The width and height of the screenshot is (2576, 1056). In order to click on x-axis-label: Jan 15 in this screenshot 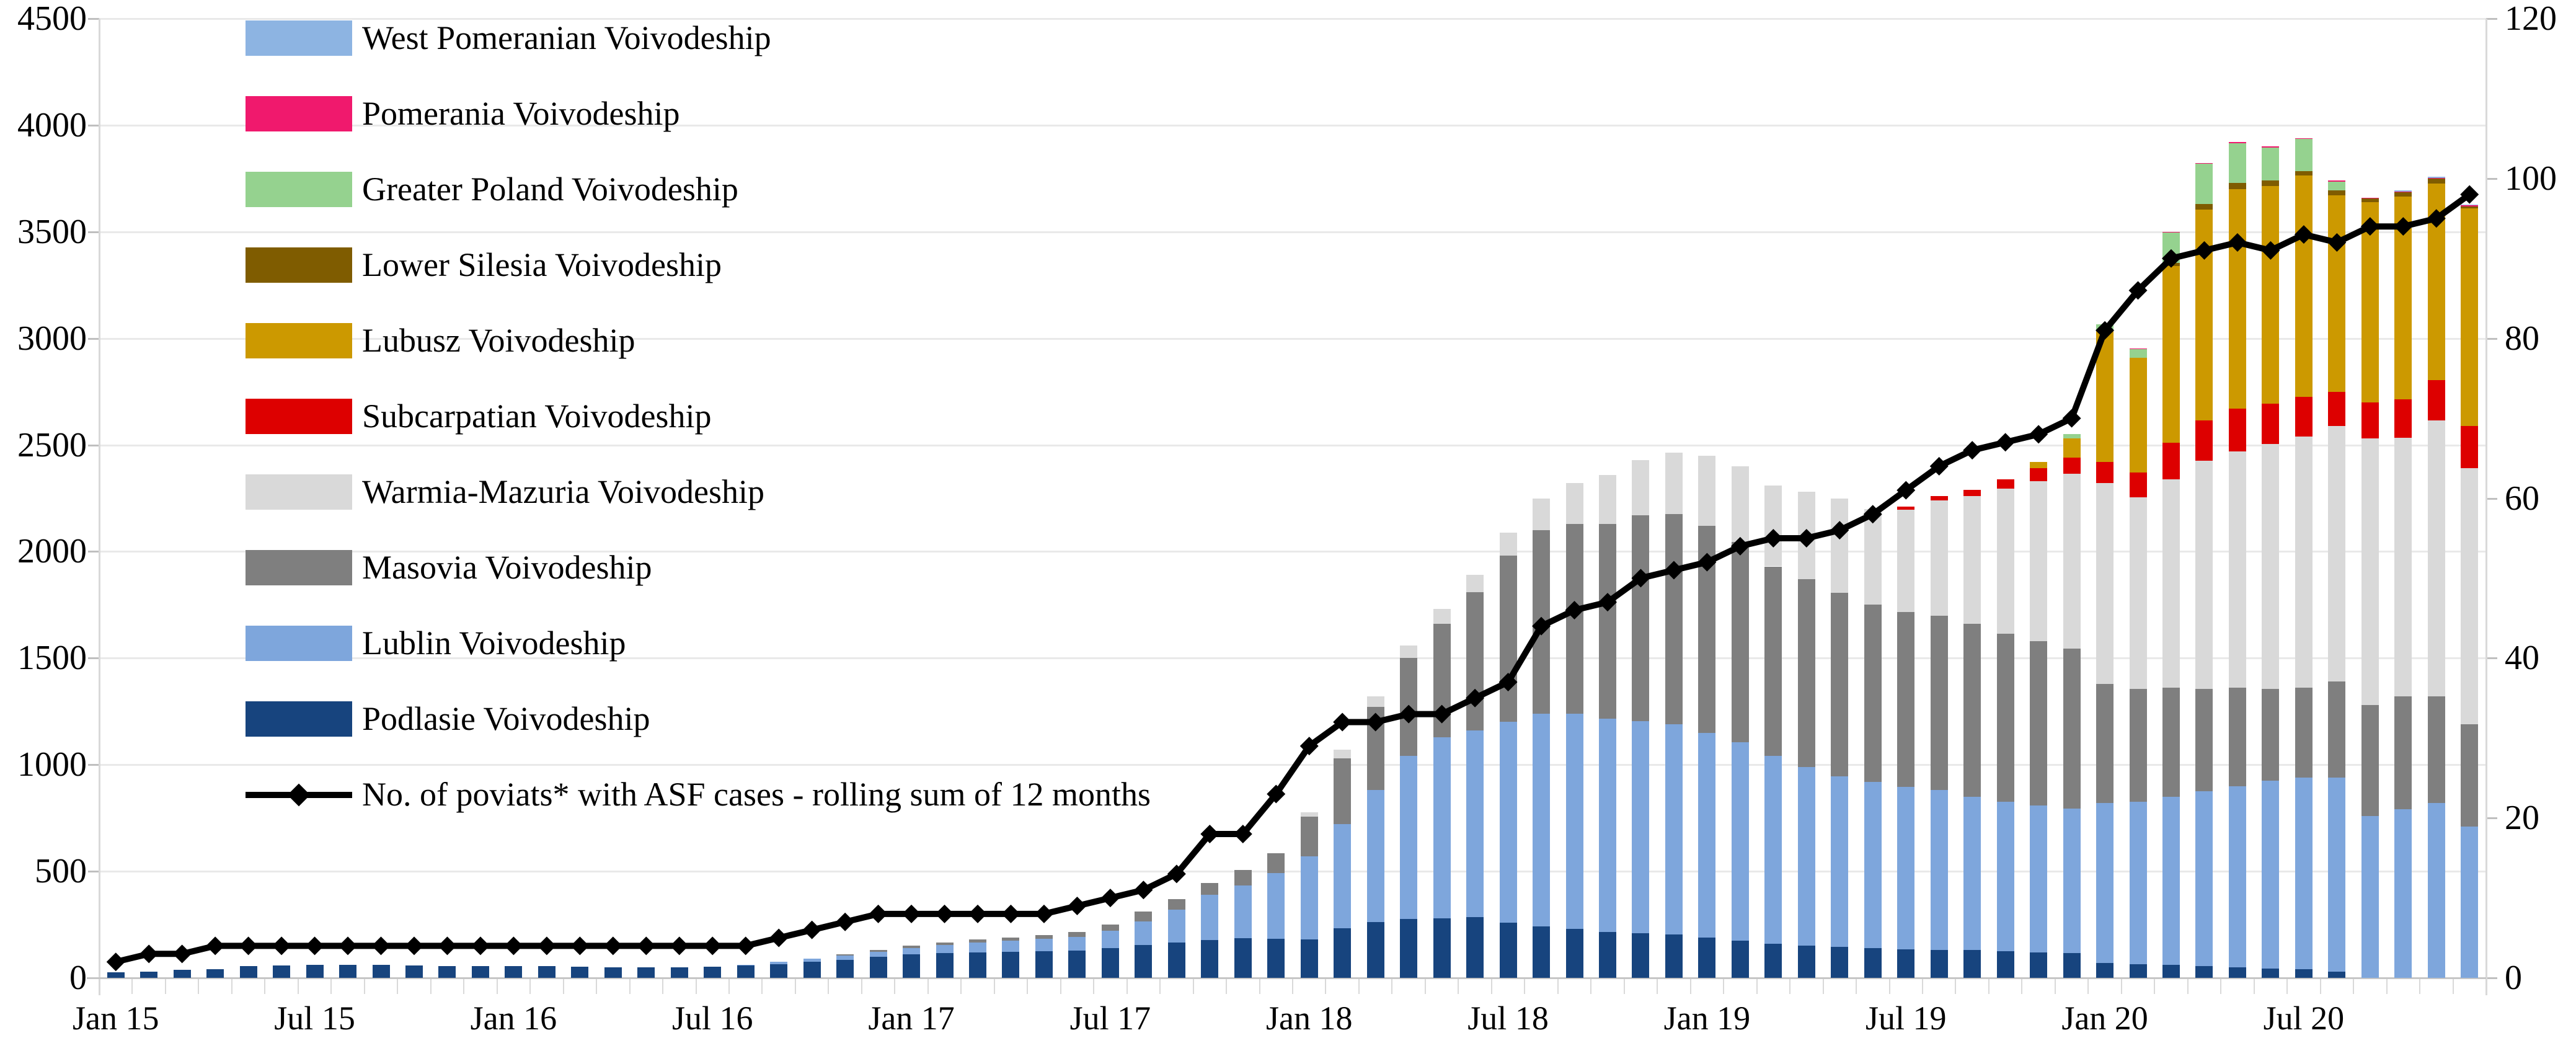, I will do `click(115, 1019)`.